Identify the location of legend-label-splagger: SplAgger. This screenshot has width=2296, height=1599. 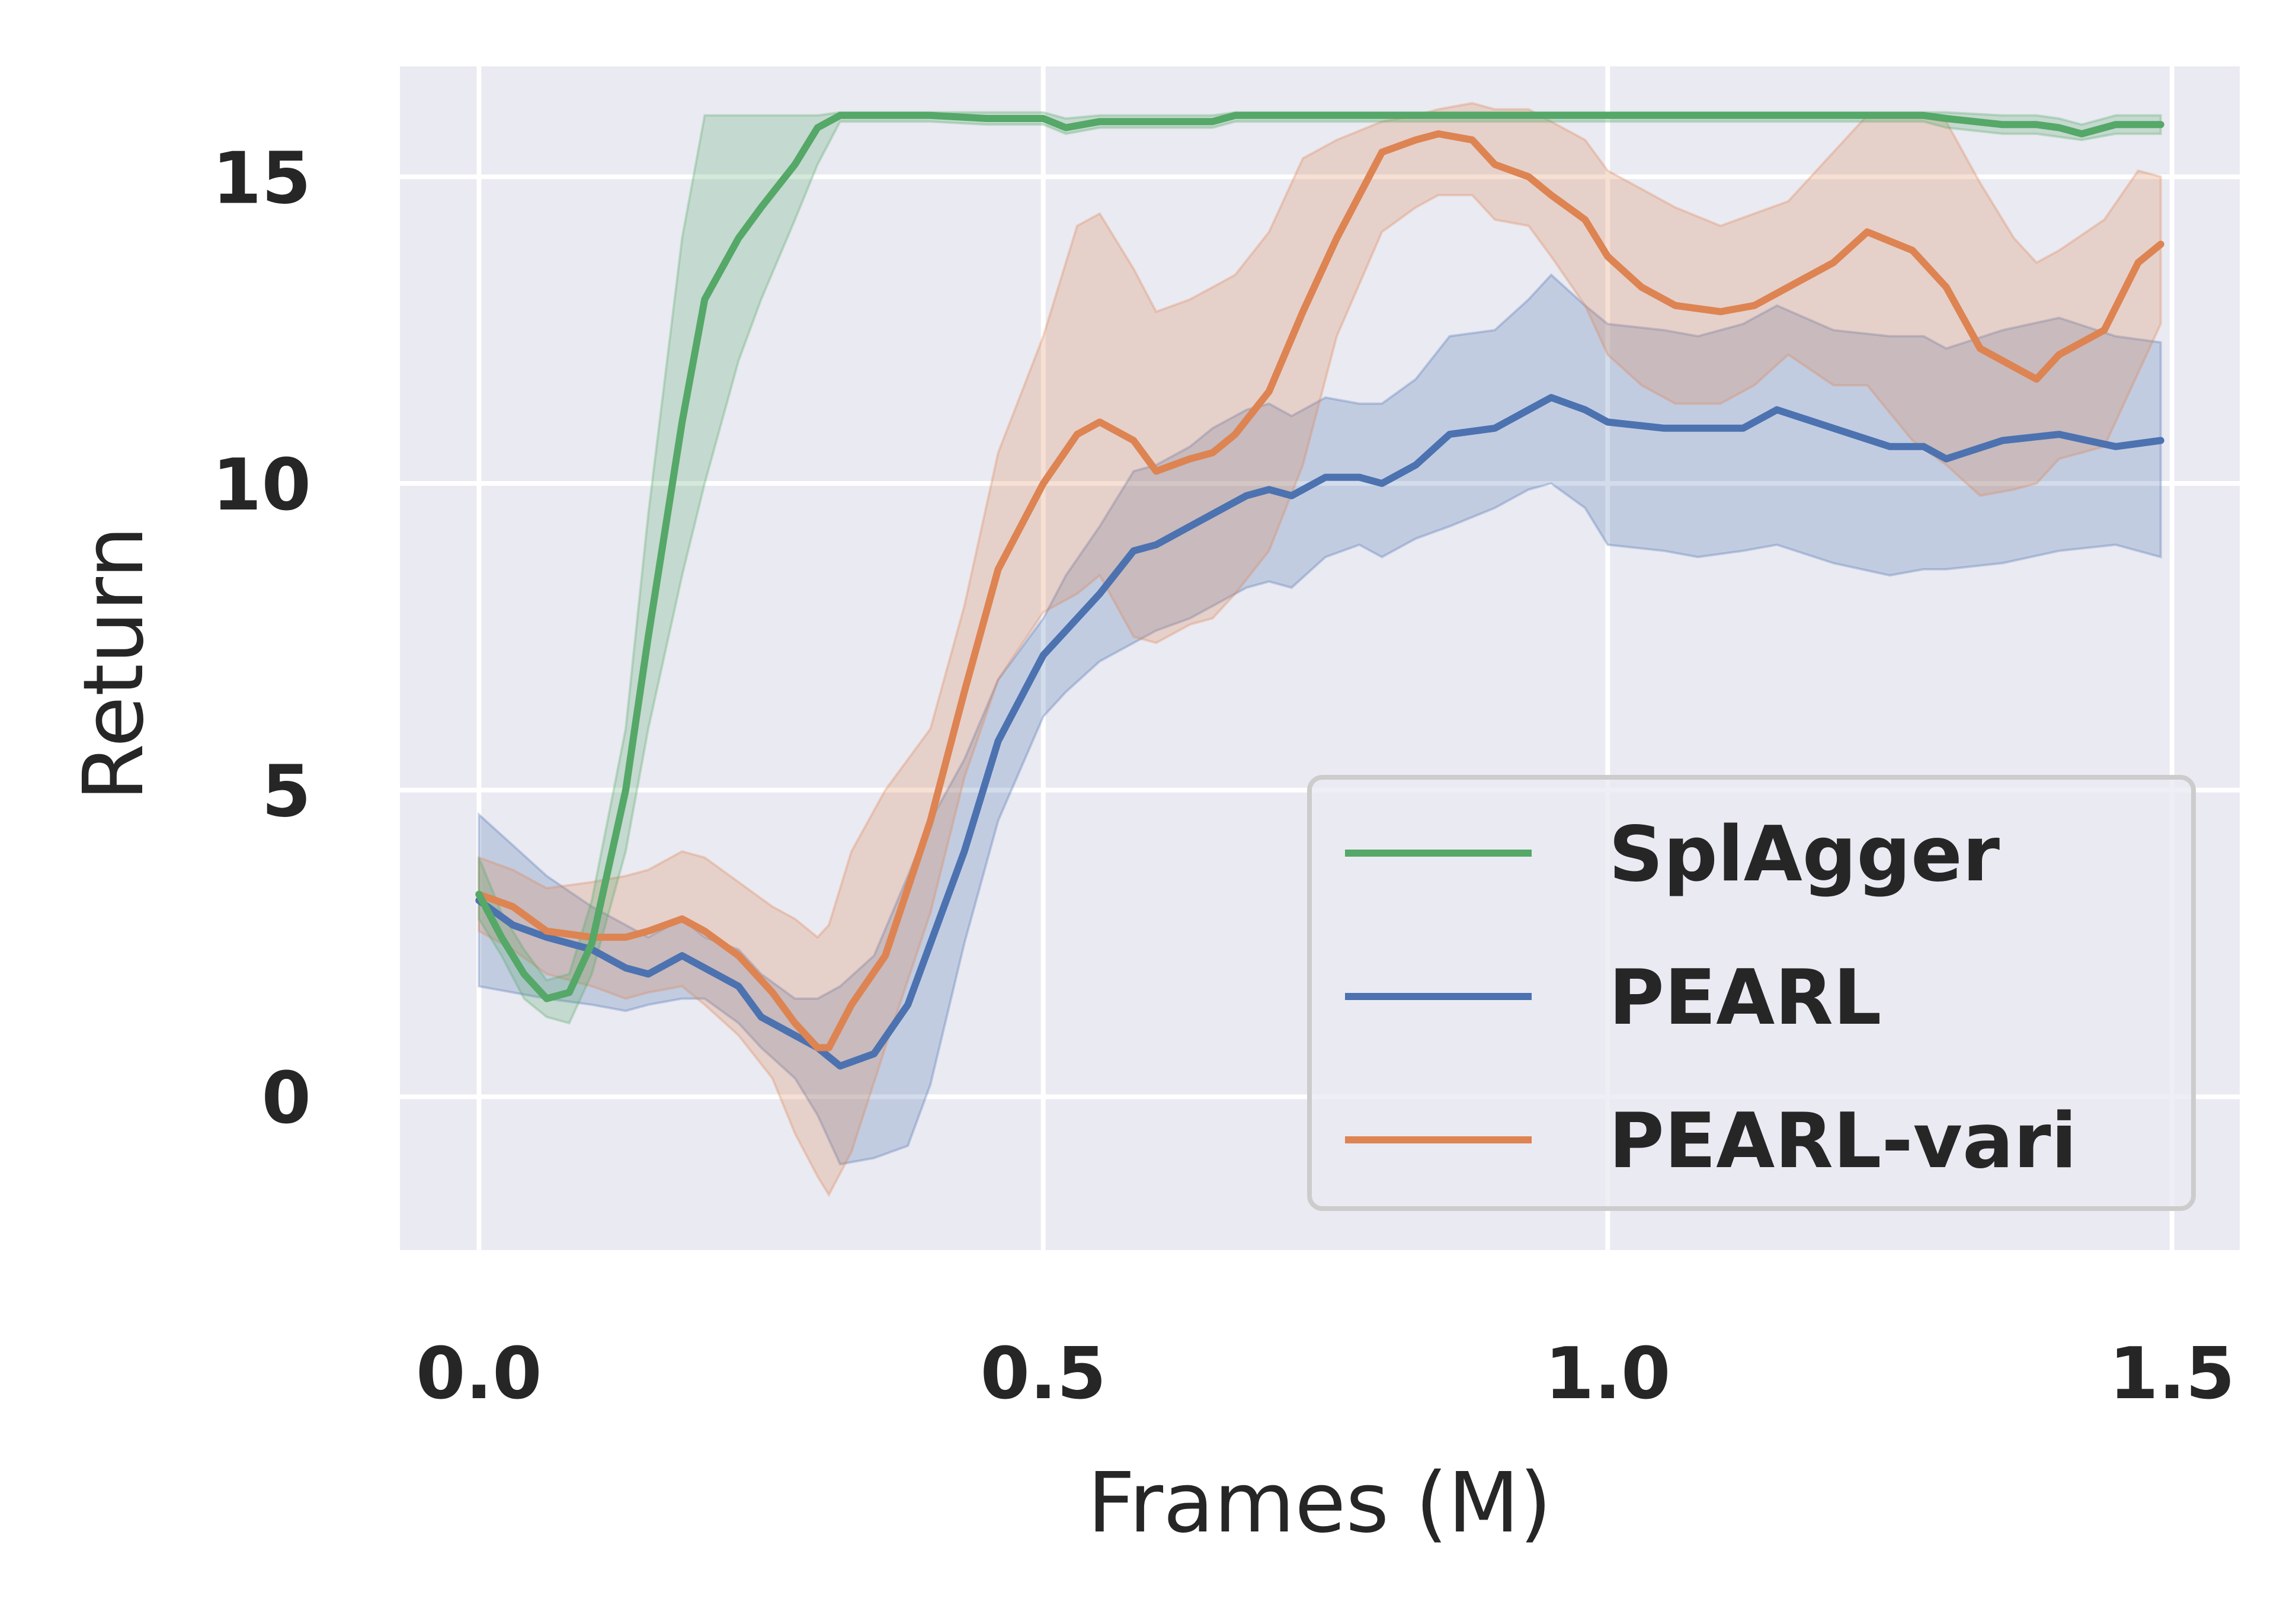
(1804, 855).